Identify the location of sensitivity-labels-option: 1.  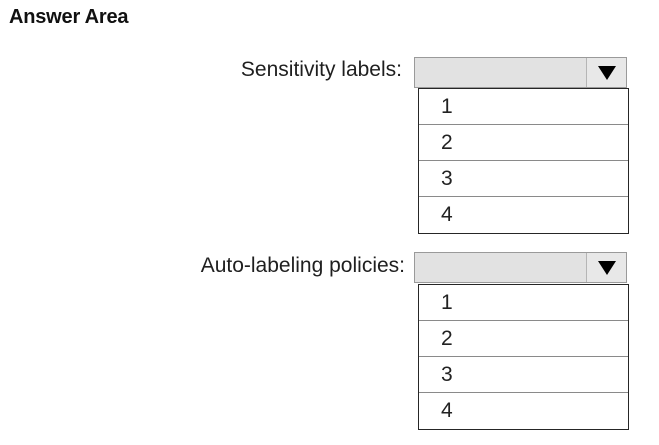
(523, 107).